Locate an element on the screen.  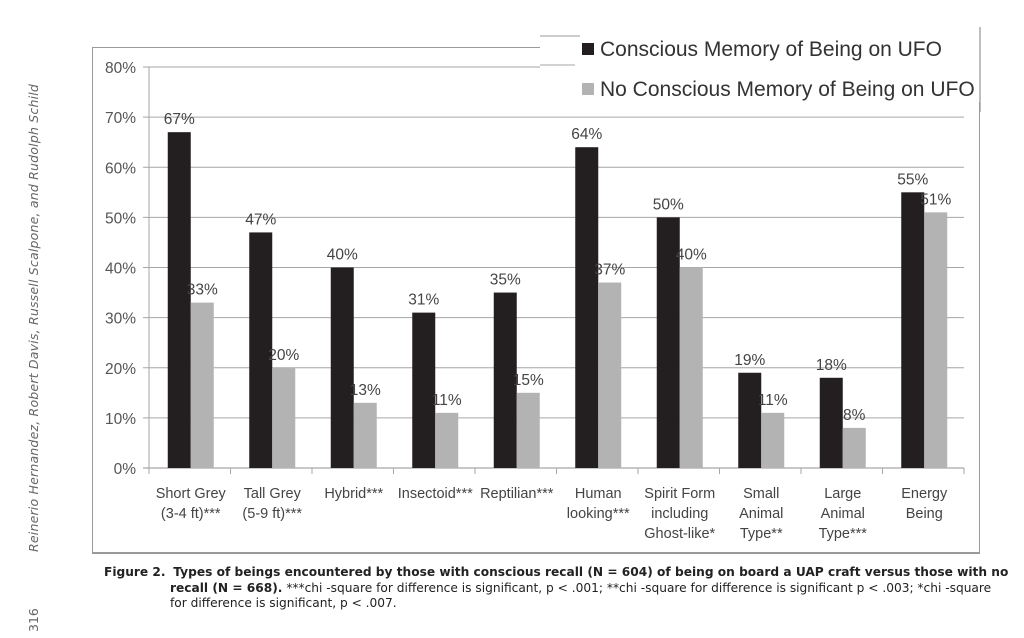
y-tick-label: 60% is located at coordinates (120, 168).